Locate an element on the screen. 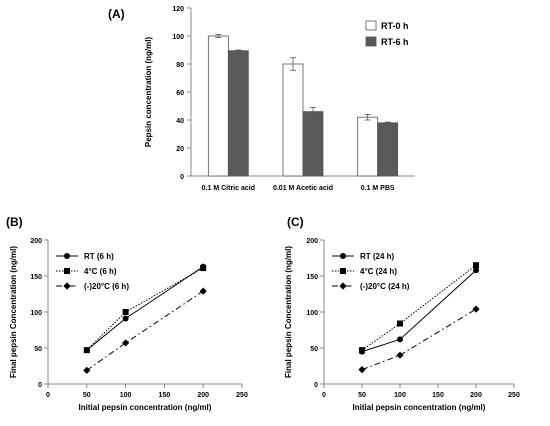 This screenshot has height=426, width=550. legend-label: 4°C (6 h) is located at coordinates (100, 271).